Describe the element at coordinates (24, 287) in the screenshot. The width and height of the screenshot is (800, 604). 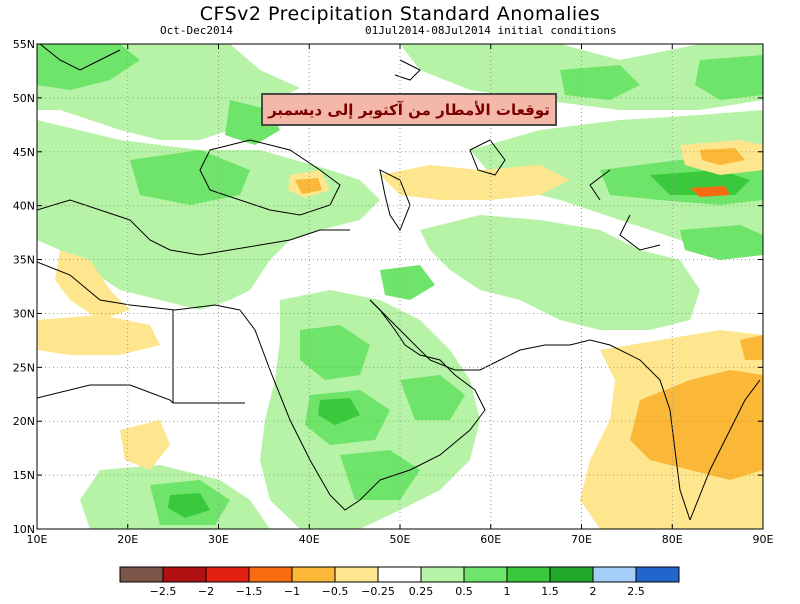
I see `y-axis-labels: 55N 50N 45N 40N 35N 30N 25N 20N 15N 10N` at that location.